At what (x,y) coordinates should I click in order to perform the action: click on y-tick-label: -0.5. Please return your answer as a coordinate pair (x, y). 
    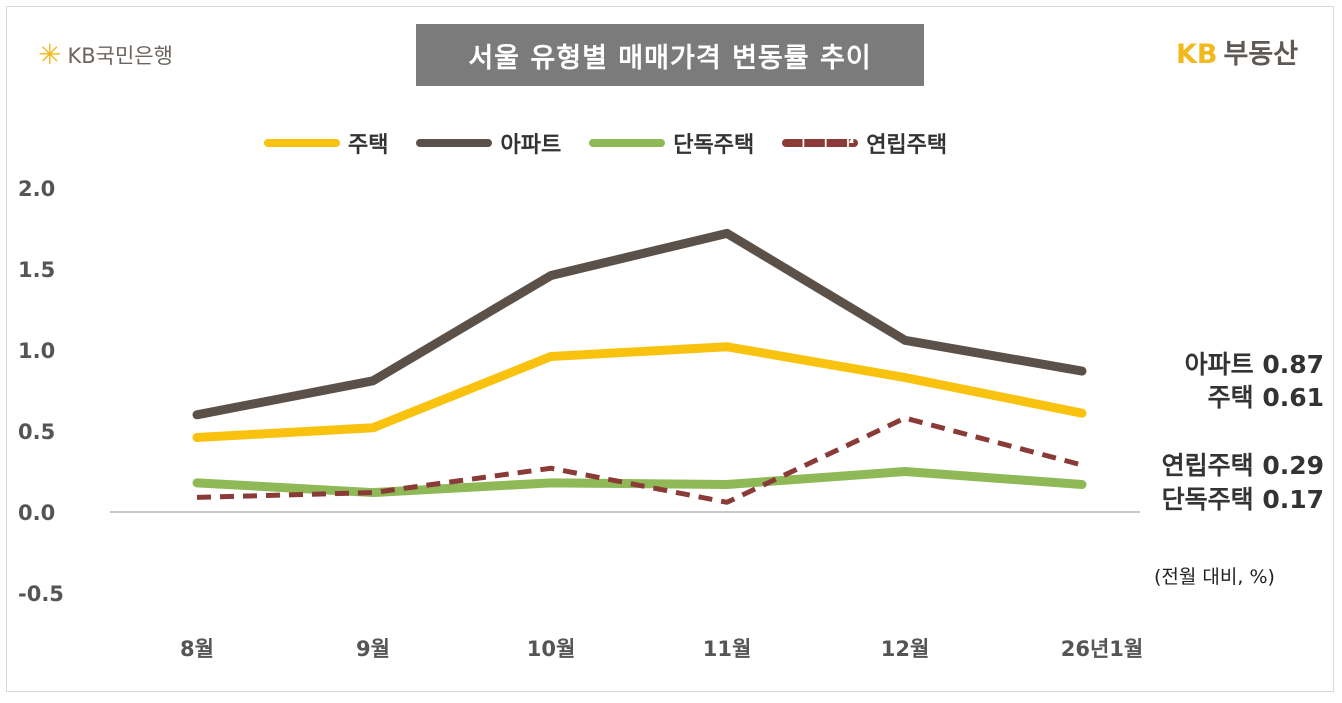
    Looking at the image, I should click on (41, 594).